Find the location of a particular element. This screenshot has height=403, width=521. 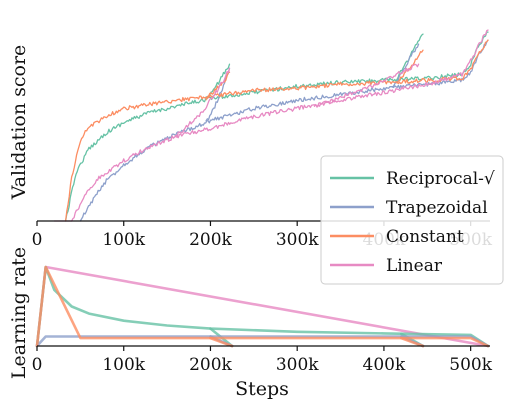

learning-rate-x-tick-label: 100k is located at coordinates (123, 365).